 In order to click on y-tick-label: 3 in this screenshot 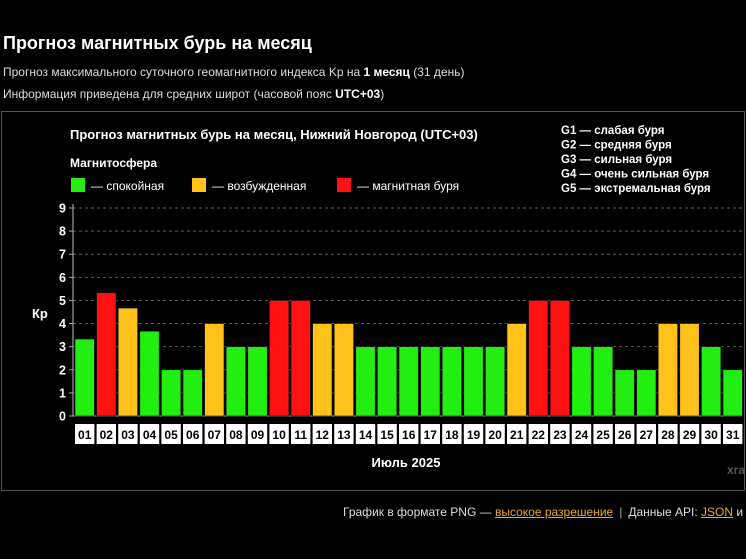, I will do `click(62, 347)`.